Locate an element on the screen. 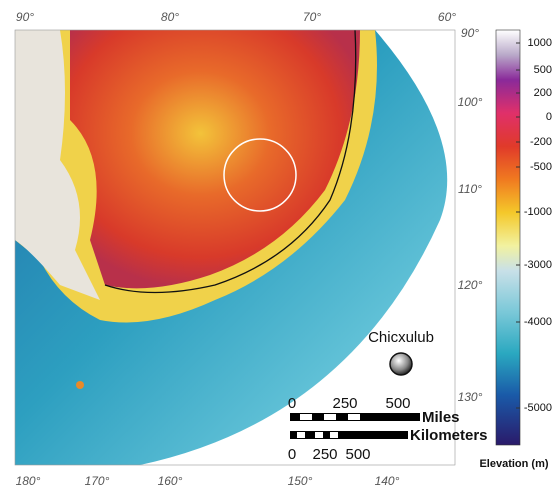 The height and width of the screenshot is (500, 558). colorbar-label: -200 is located at coordinates (541, 142).